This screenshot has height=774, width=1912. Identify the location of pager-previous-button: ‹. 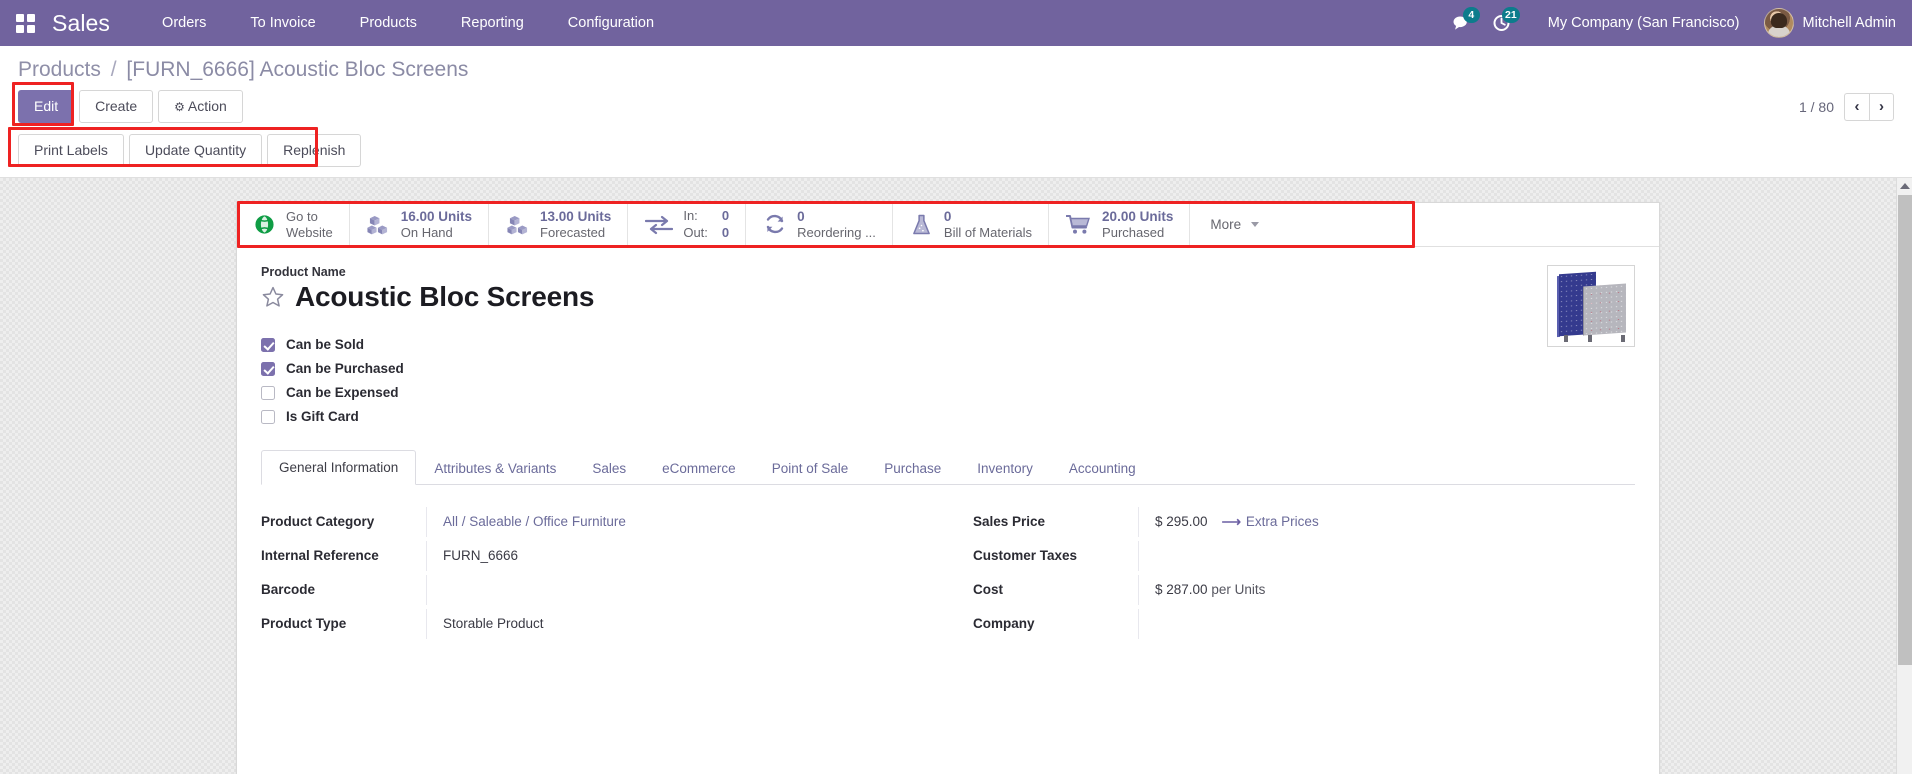
(1856, 106).